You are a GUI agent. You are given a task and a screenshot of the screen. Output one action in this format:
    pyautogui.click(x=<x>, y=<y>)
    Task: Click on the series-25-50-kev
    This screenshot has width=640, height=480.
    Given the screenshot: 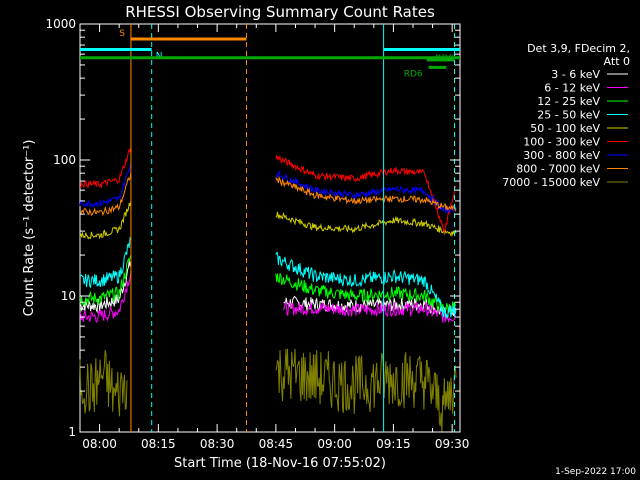 What is the action you would take?
    pyautogui.click(x=268, y=277)
    